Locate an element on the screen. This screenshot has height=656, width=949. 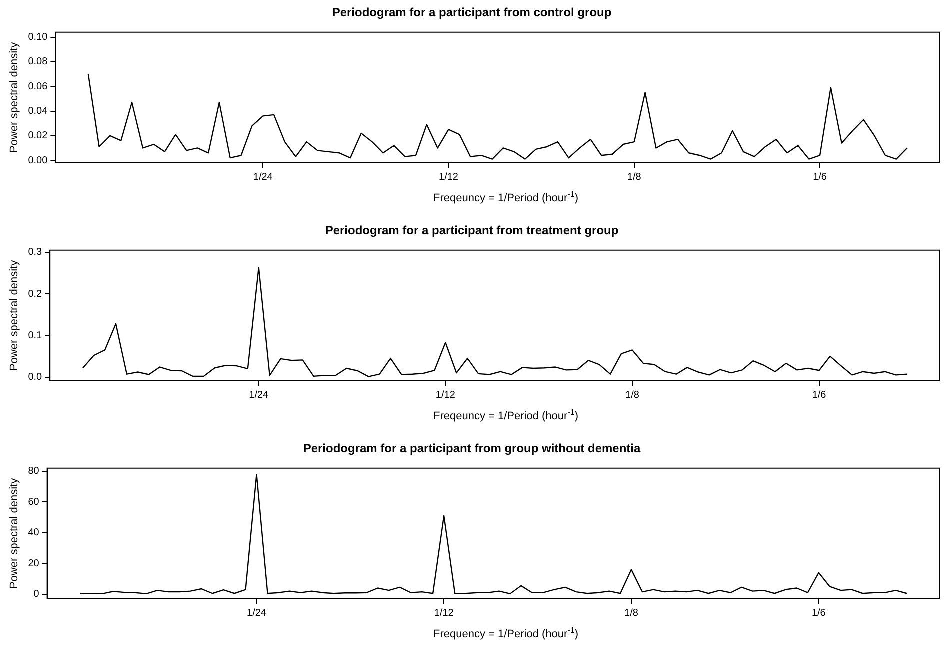
y-tick-label: 0.3 is located at coordinates (35, 252).